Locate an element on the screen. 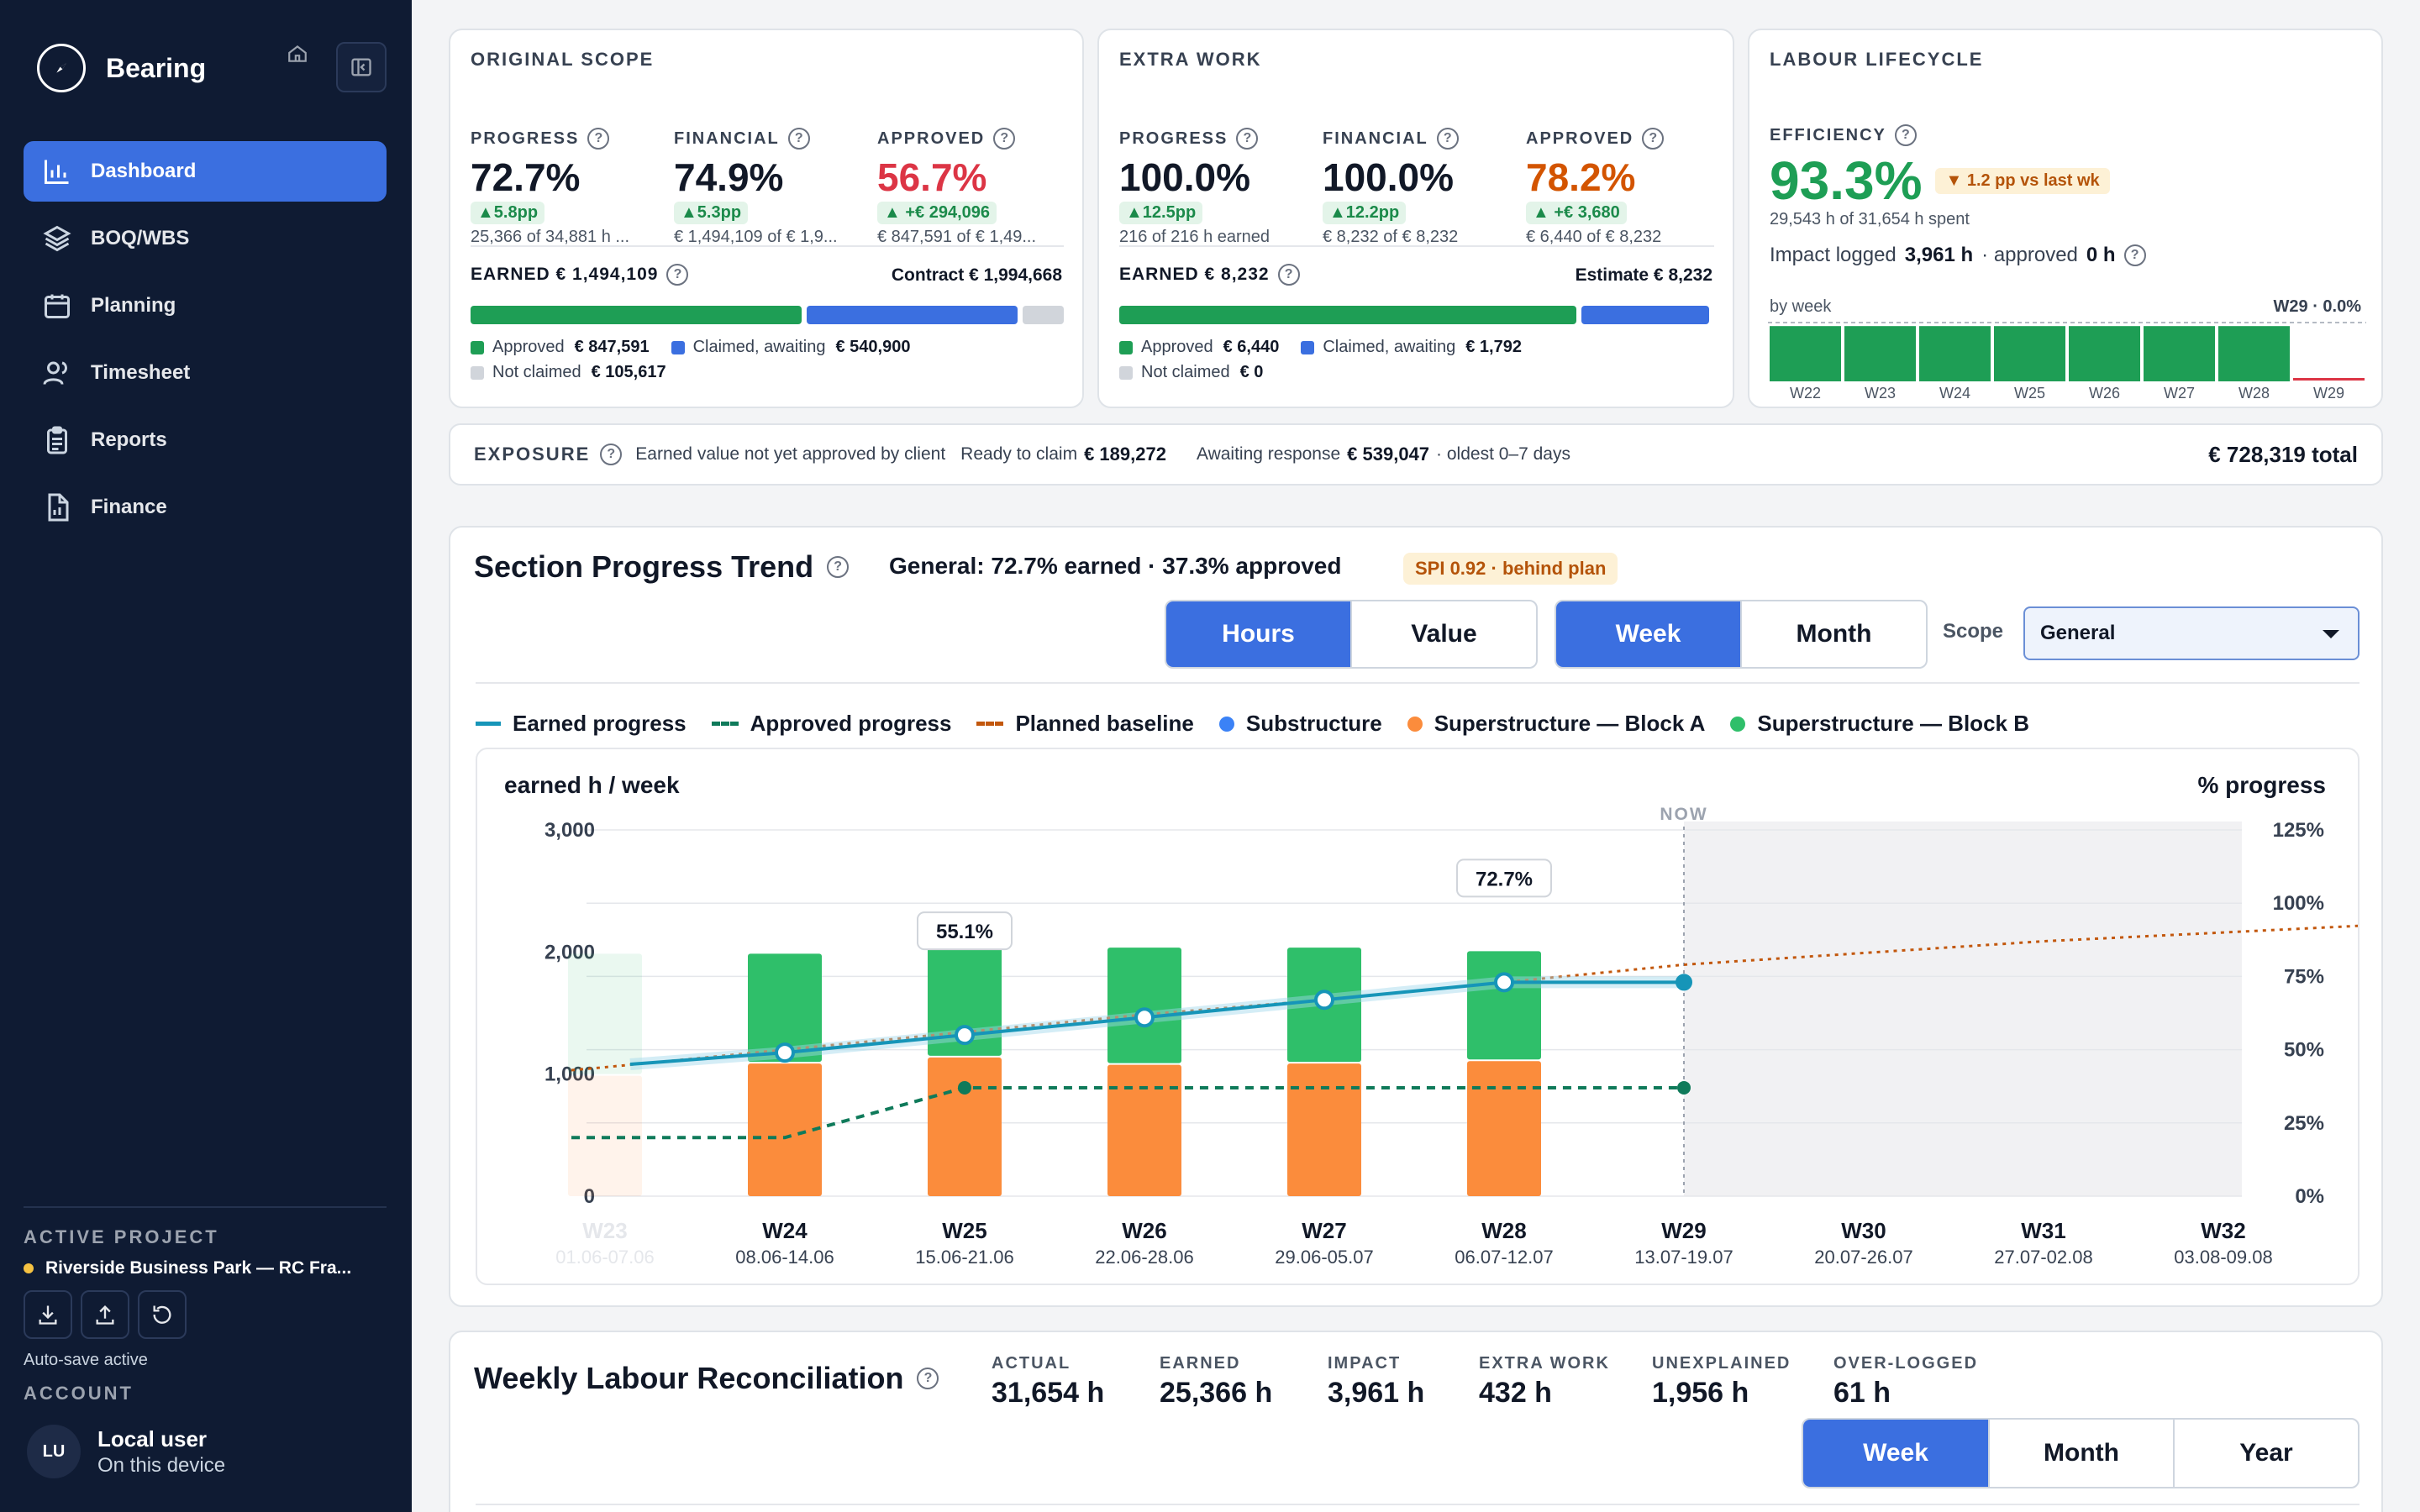 Image resolution: width=2420 pixels, height=1512 pixels. impact-metric: IMPACT 3,961 h is located at coordinates (1376, 1382).